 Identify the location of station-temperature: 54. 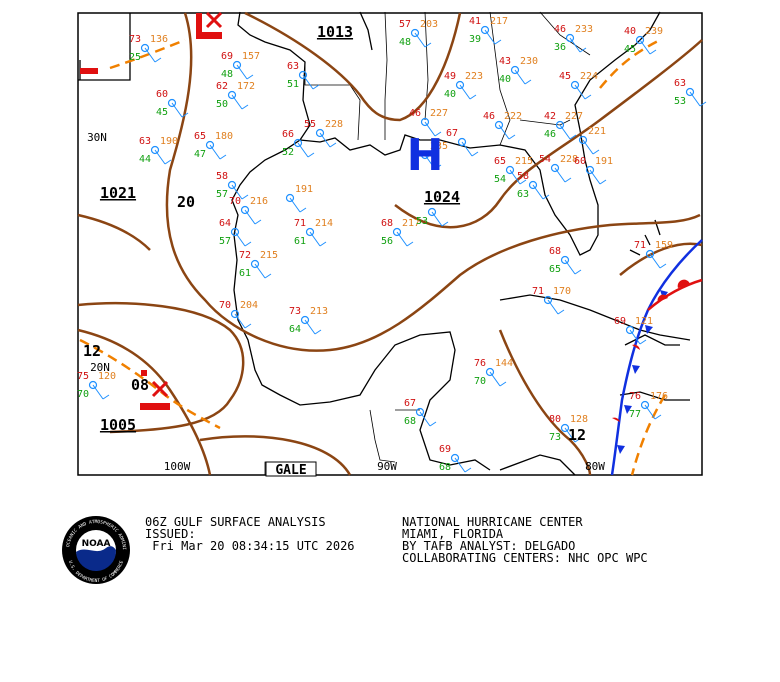
(545, 159).